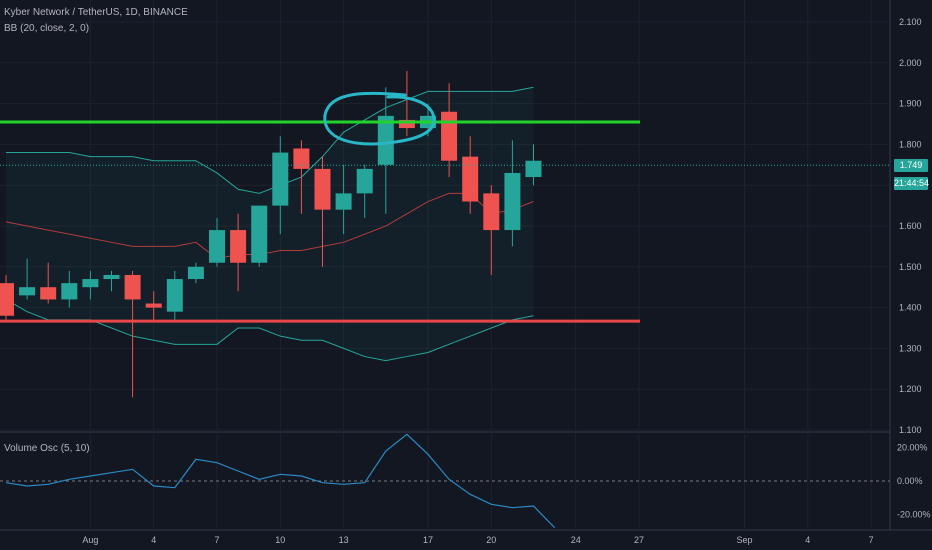  I want to click on time-tick-label: 27, so click(639, 540).